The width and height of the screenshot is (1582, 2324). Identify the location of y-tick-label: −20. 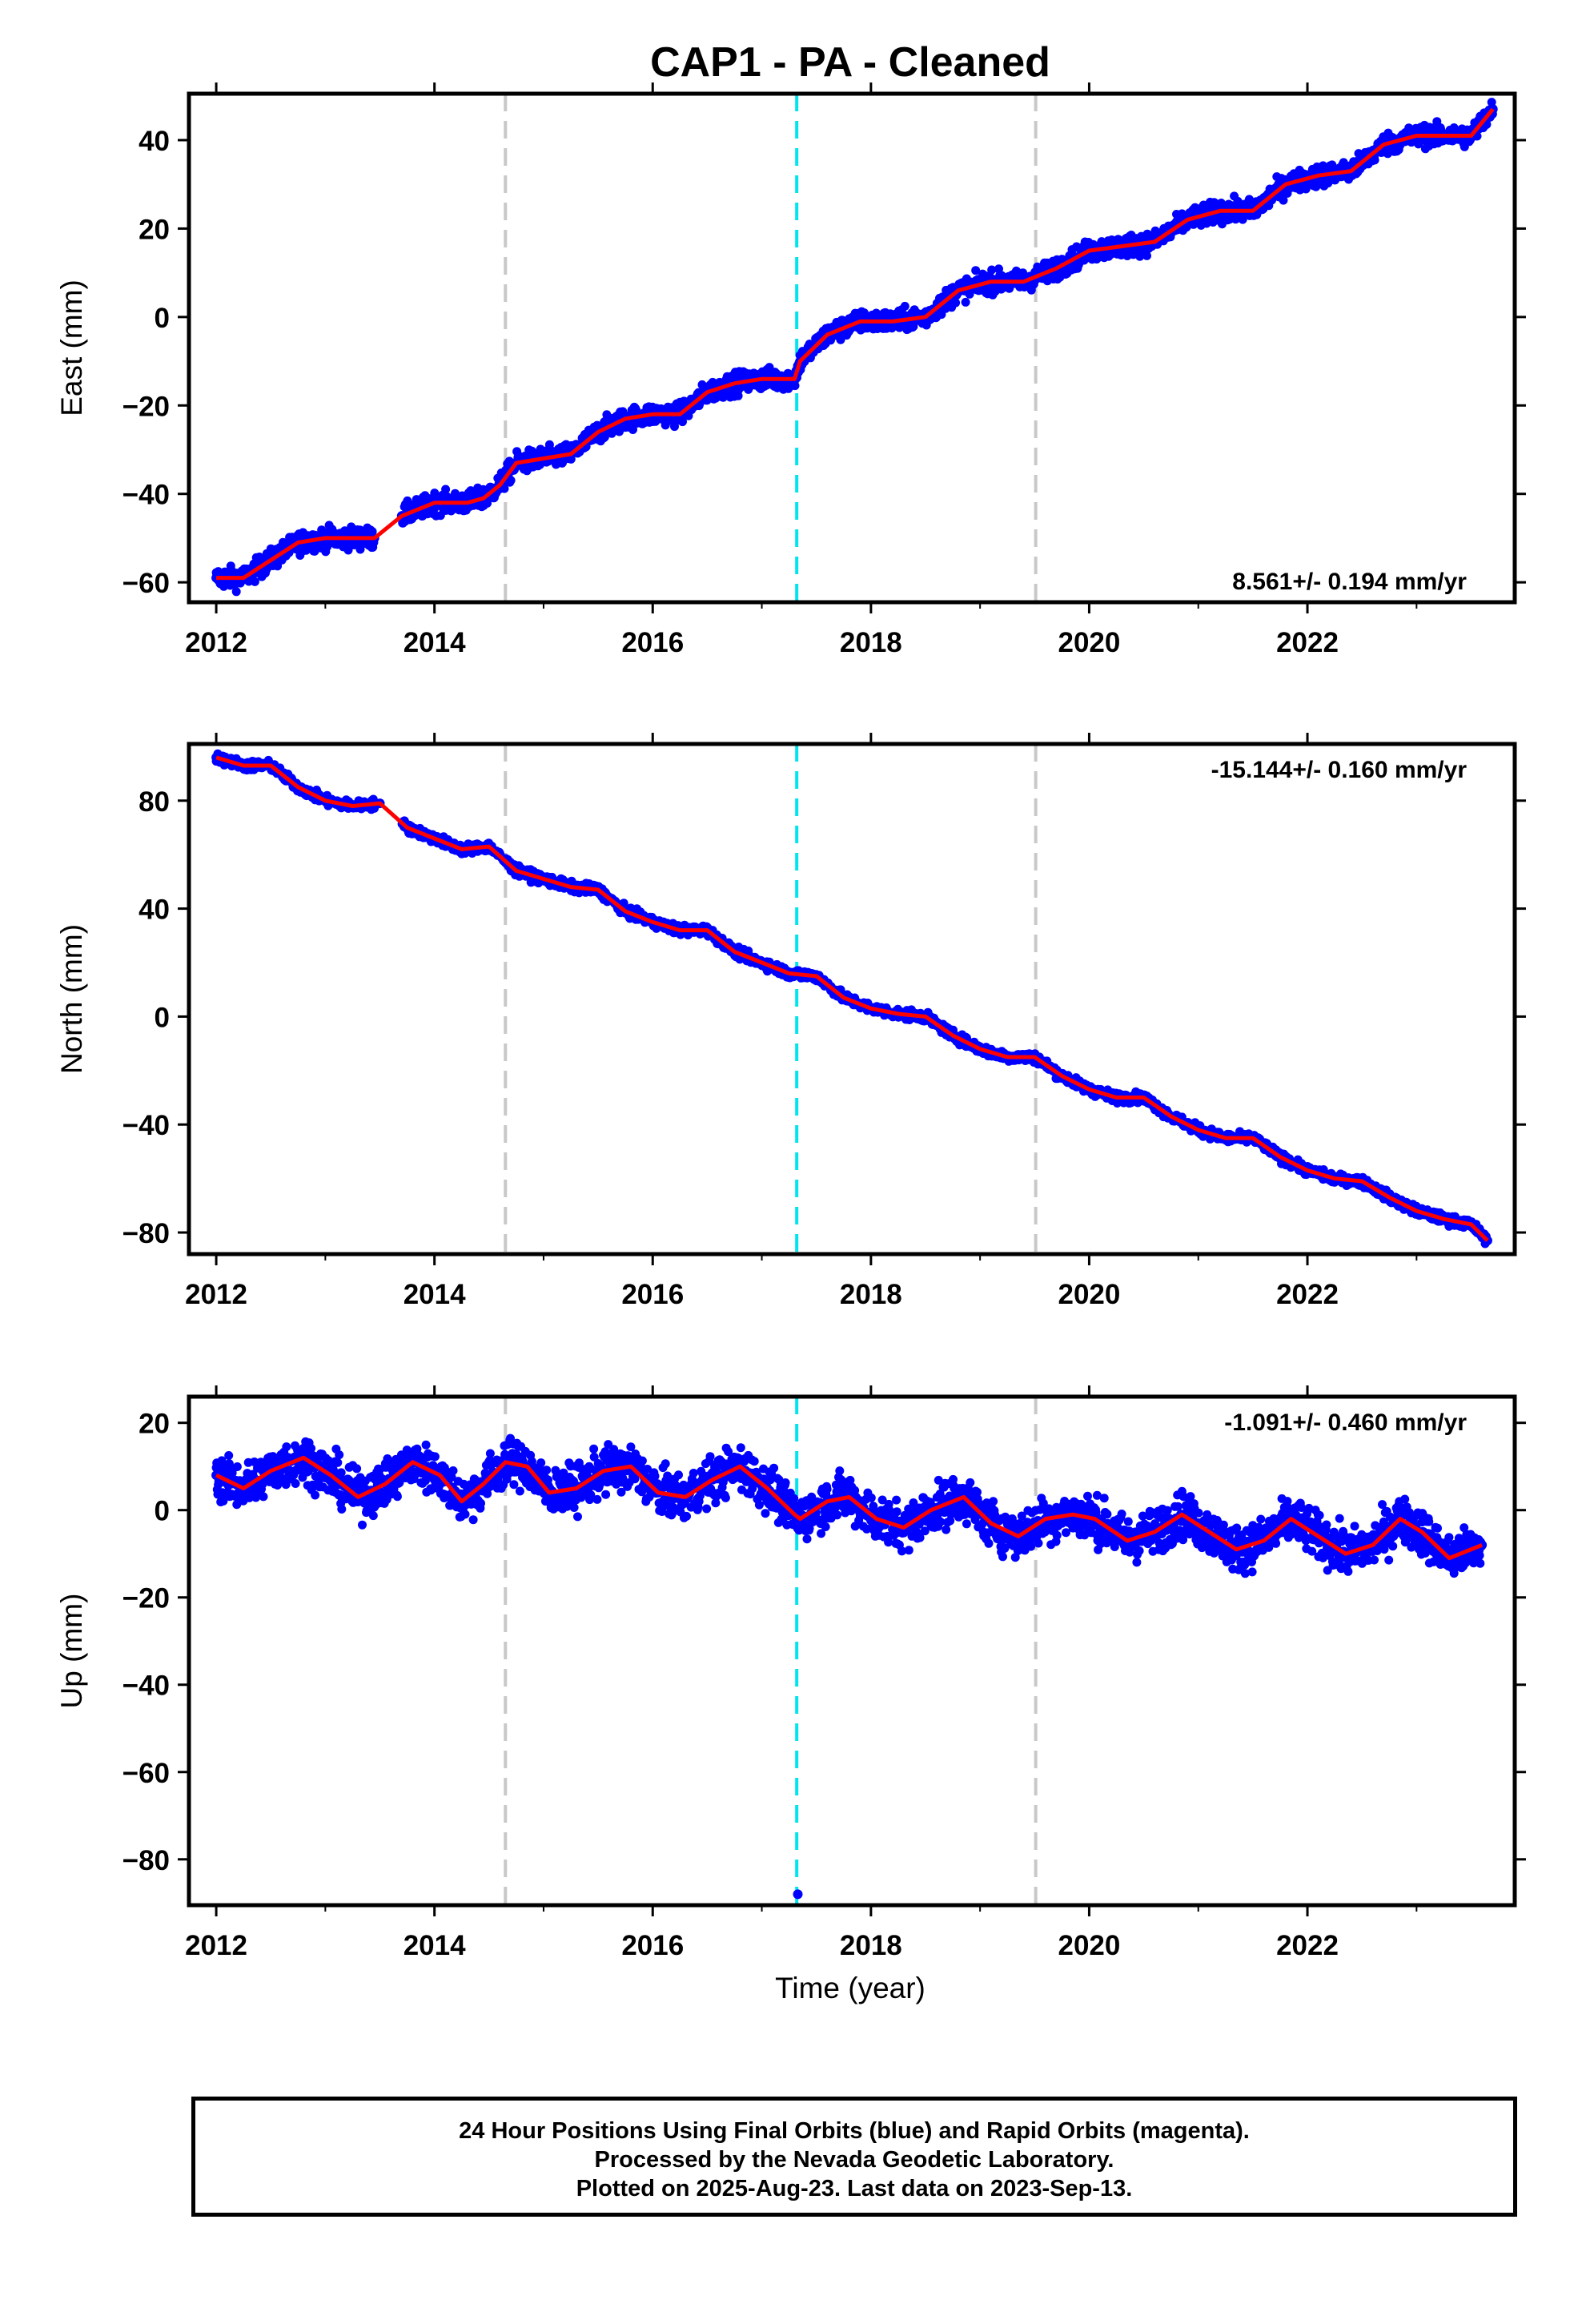
(146, 406).